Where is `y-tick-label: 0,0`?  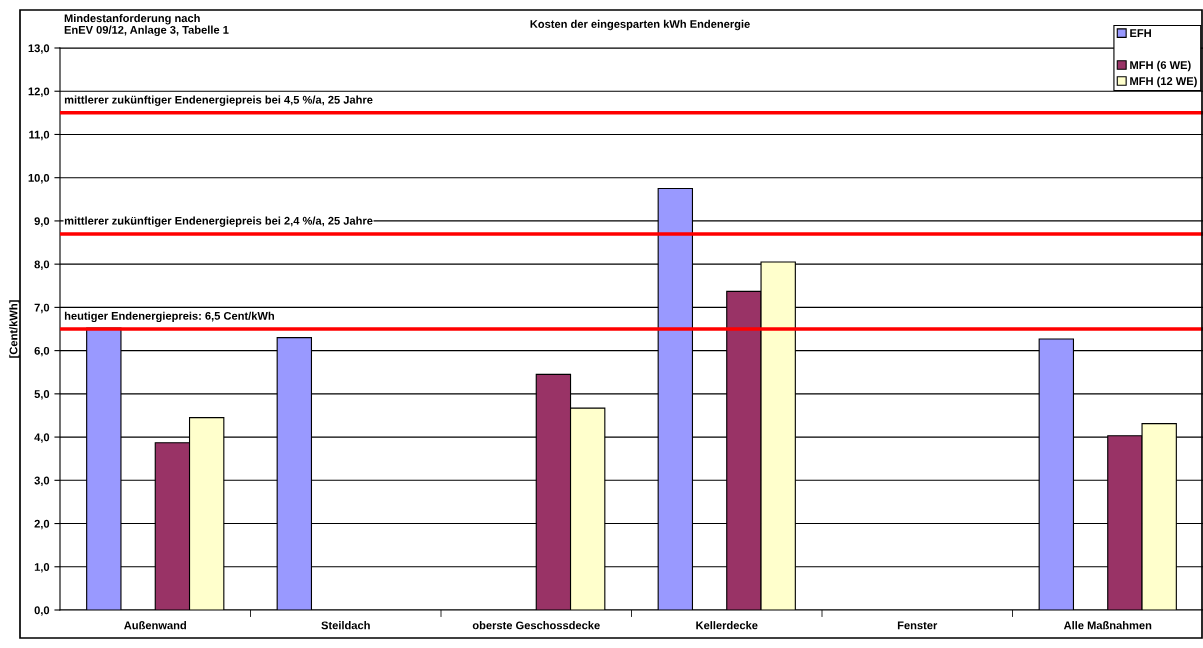 y-tick-label: 0,0 is located at coordinates (42, 611).